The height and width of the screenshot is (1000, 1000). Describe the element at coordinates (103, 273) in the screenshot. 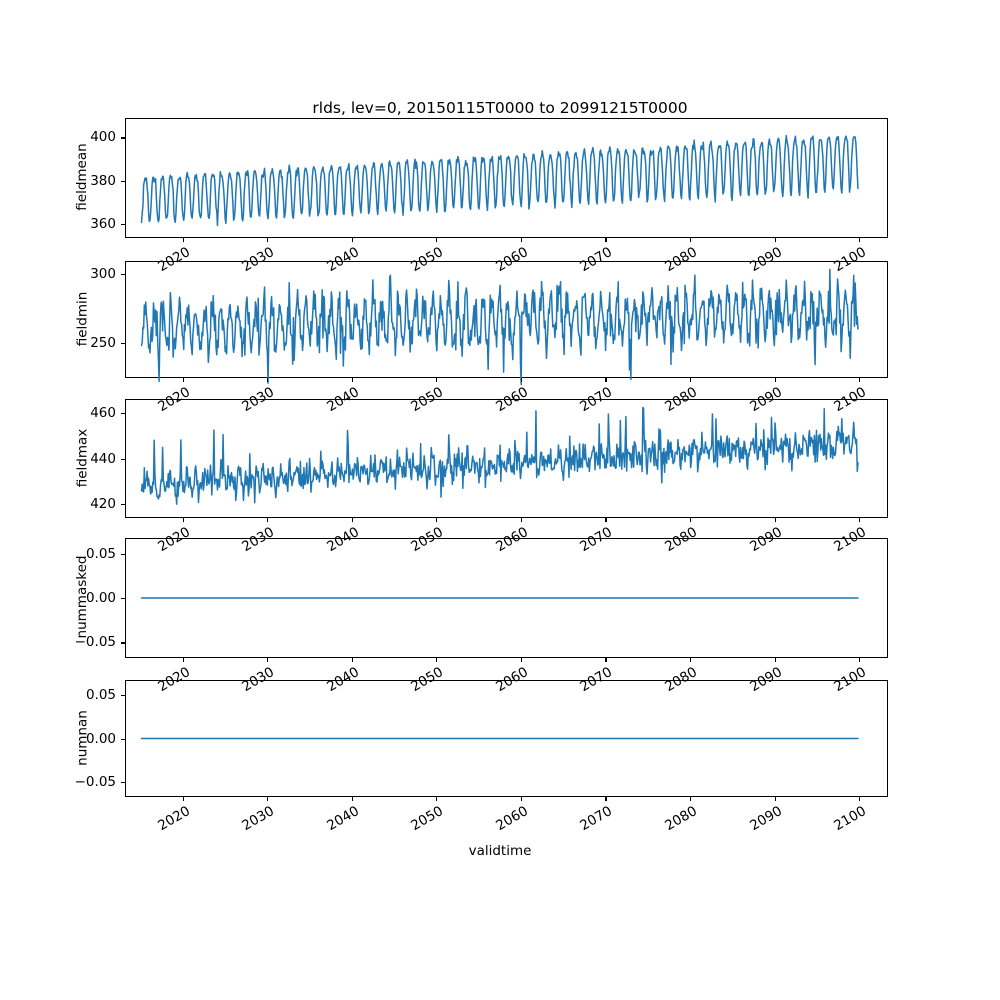

I see `y-tick-label: 300` at that location.